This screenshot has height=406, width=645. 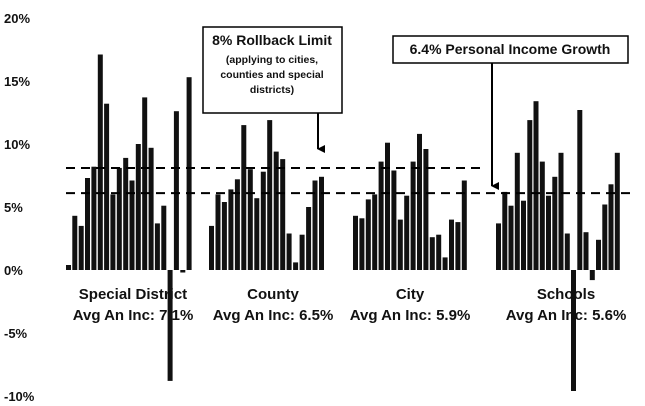 What do you see at coordinates (133, 315) in the screenshot?
I see `group-average-label: Avg An Inc: 7.1%` at bounding box center [133, 315].